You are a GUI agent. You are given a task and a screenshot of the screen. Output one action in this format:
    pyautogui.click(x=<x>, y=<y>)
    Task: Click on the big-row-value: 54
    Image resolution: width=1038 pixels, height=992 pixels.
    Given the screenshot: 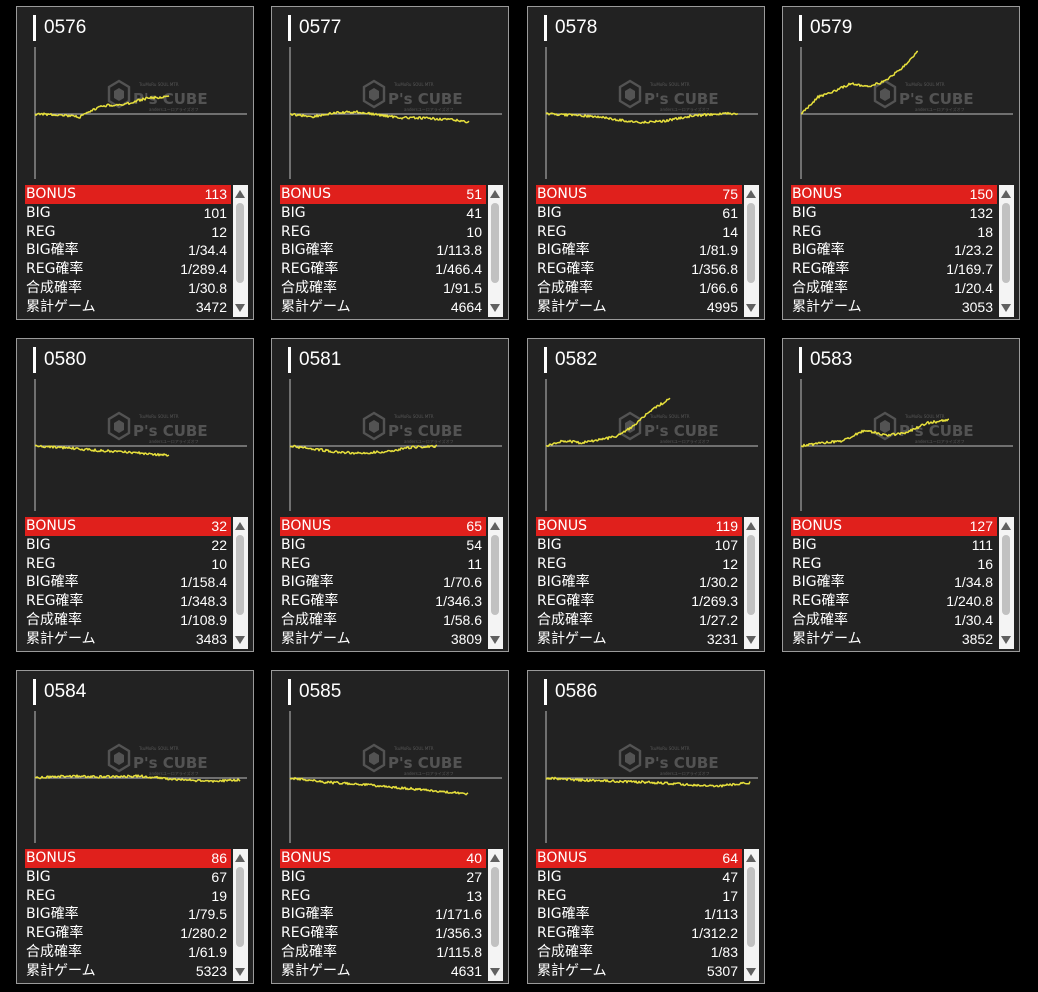 What is the action you would take?
    pyautogui.click(x=474, y=544)
    